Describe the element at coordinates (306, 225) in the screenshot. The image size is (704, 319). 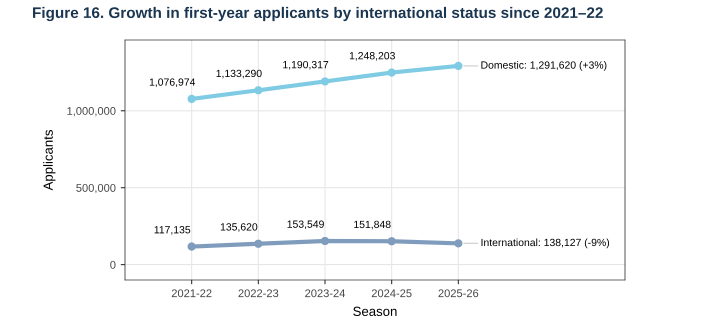
I see `data-label: 153,549` at that location.